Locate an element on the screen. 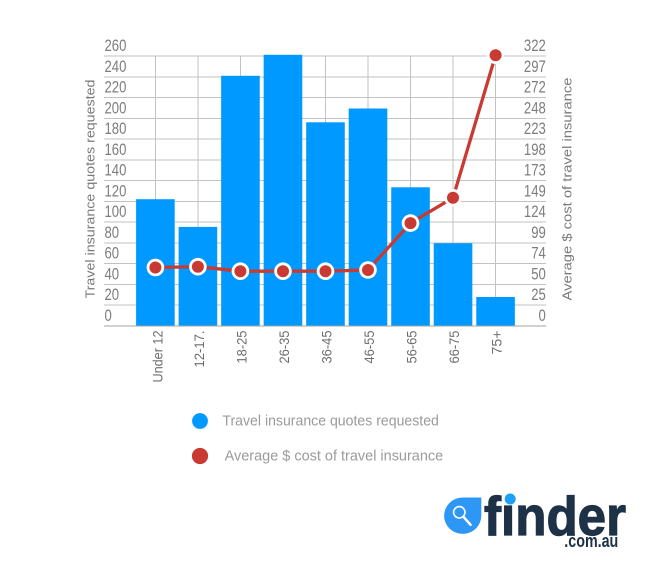  svg-text: 56-65 is located at coordinates (411, 346).